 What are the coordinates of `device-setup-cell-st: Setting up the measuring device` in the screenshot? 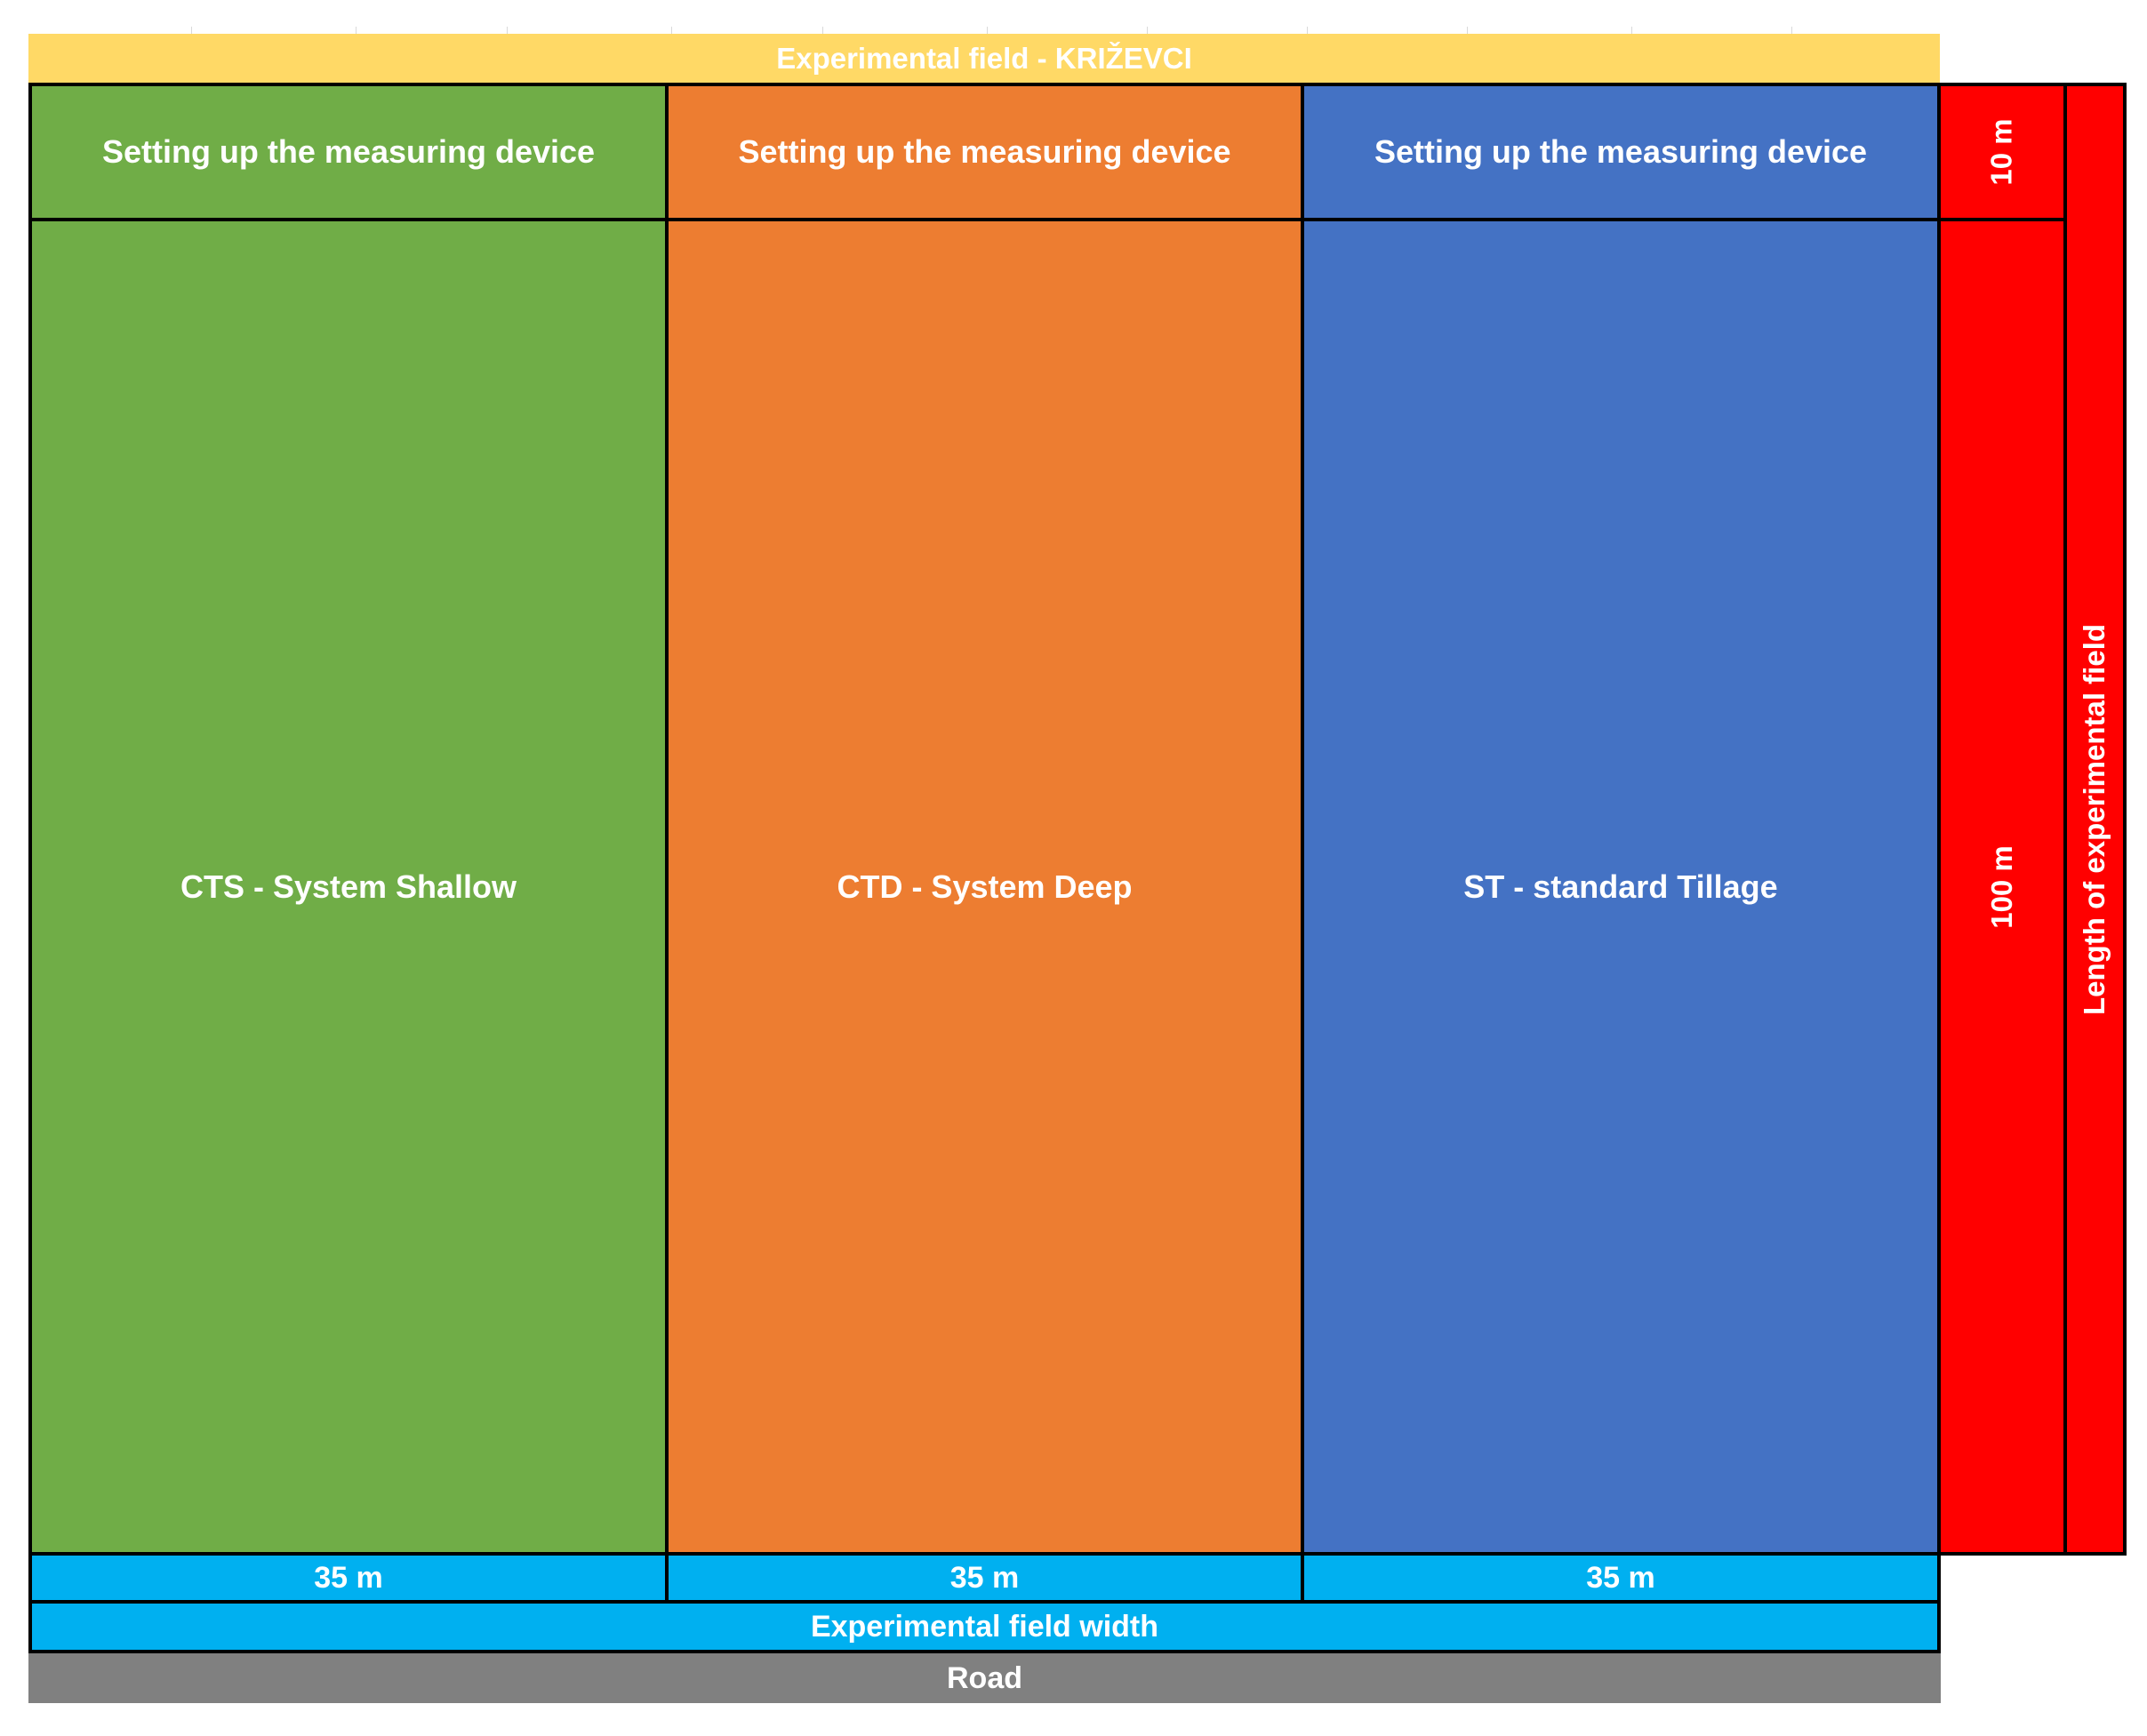 It's located at (1621, 152).